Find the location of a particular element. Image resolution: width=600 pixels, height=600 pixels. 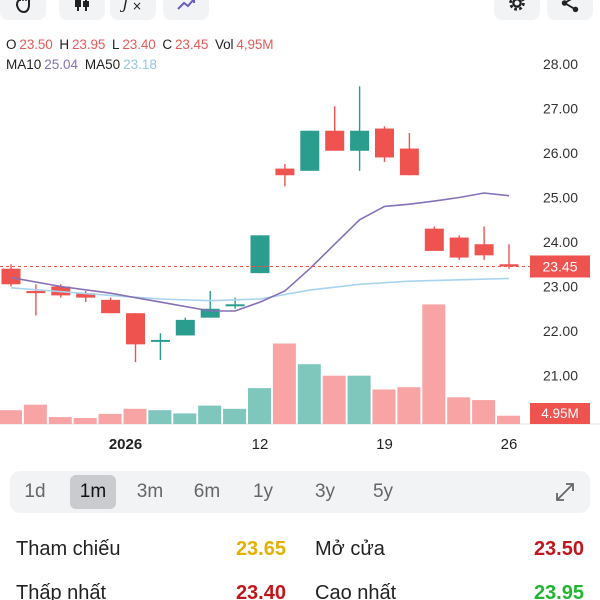

reference-price-value: 23.65 is located at coordinates (260, 549).